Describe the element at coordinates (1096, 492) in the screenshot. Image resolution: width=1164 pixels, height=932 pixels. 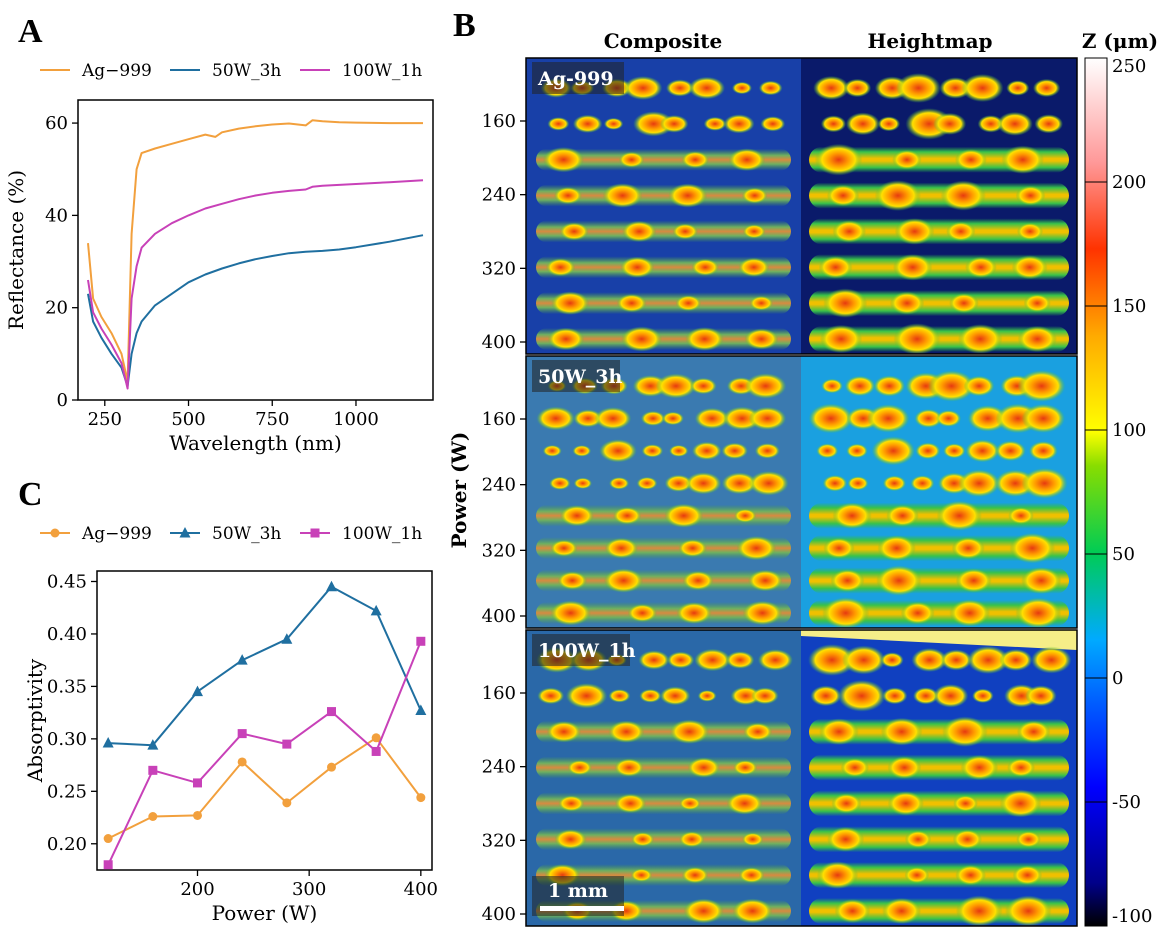
I see `colorbar` at that location.